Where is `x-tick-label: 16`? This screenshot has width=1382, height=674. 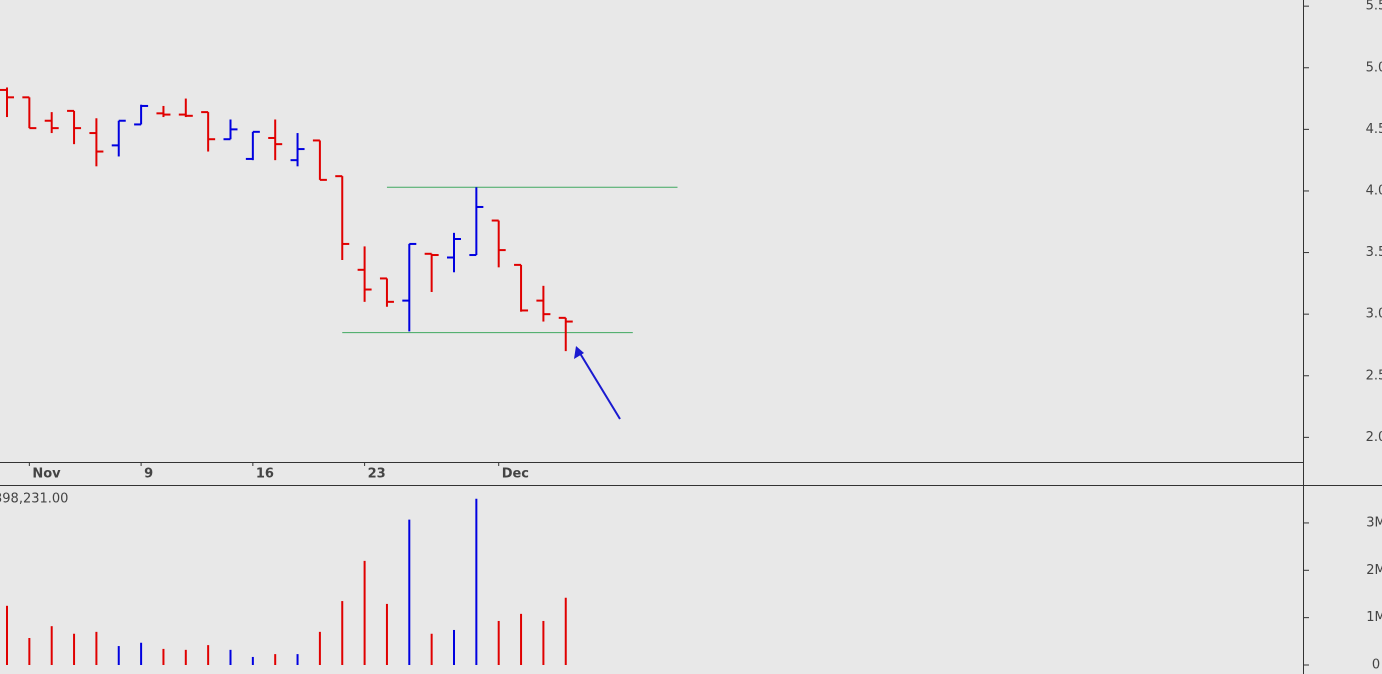 x-tick-label: 16 is located at coordinates (265, 474).